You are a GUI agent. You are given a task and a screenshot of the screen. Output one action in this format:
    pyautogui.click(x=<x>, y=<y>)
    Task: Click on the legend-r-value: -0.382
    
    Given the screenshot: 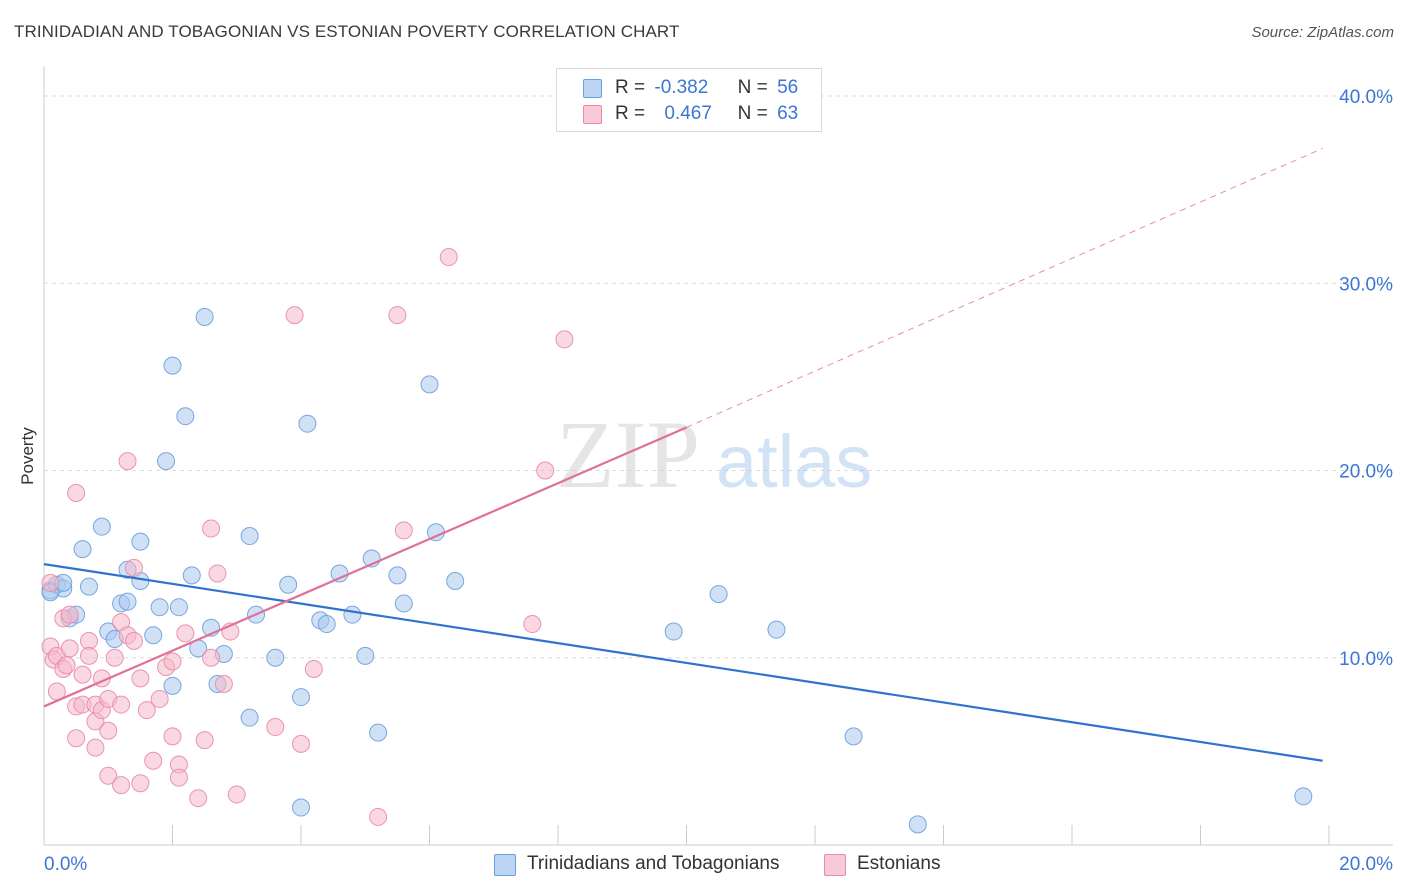 What is the action you would take?
    pyautogui.click(x=681, y=87)
    